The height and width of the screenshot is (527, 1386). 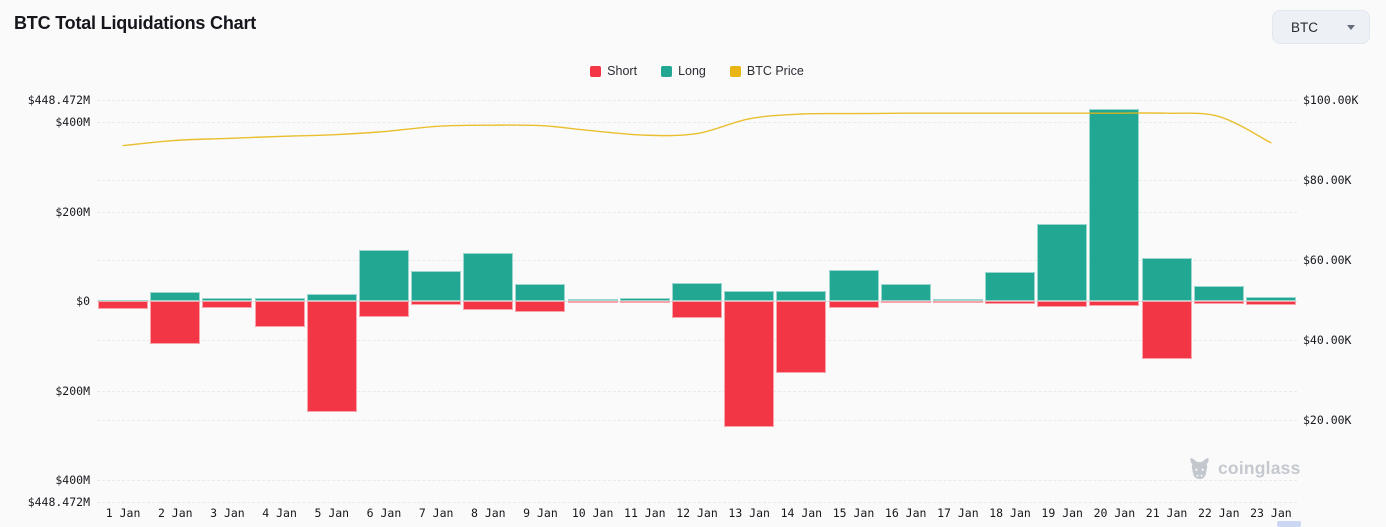 I want to click on x-axis-tick: 8 Jan, so click(x=488, y=513).